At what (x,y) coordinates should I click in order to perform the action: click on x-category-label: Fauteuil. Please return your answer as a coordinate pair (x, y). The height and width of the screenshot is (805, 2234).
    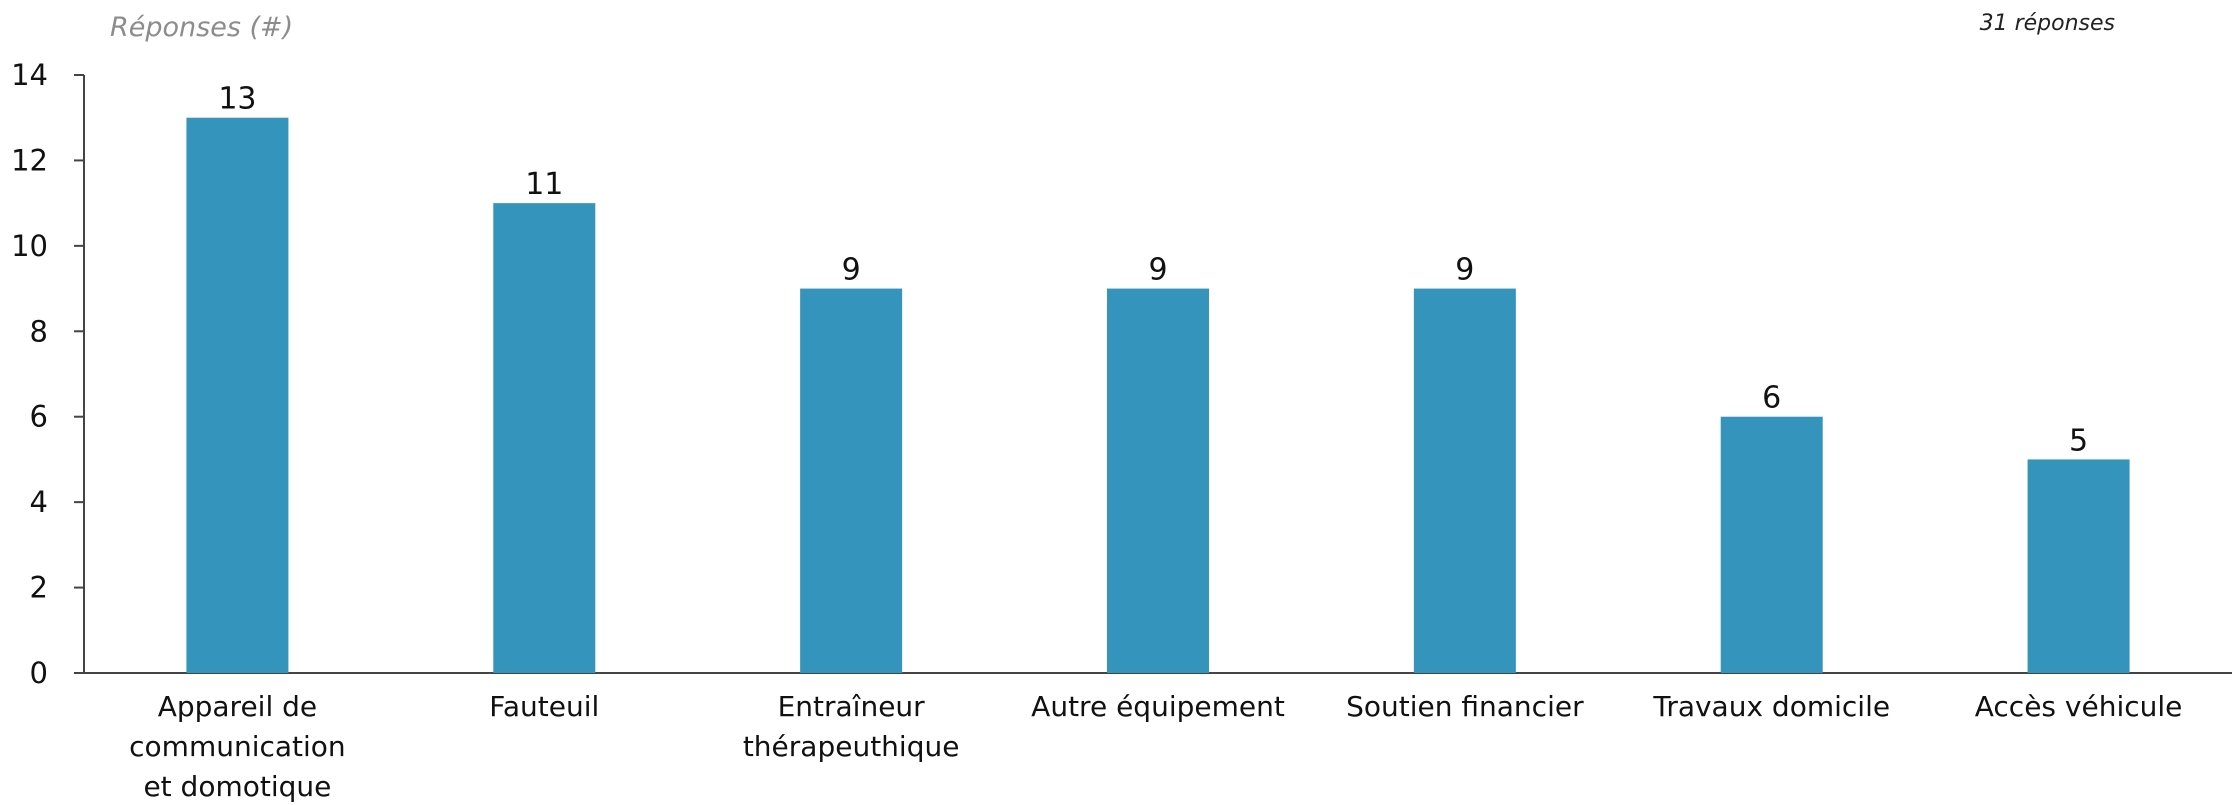
    Looking at the image, I should click on (544, 706).